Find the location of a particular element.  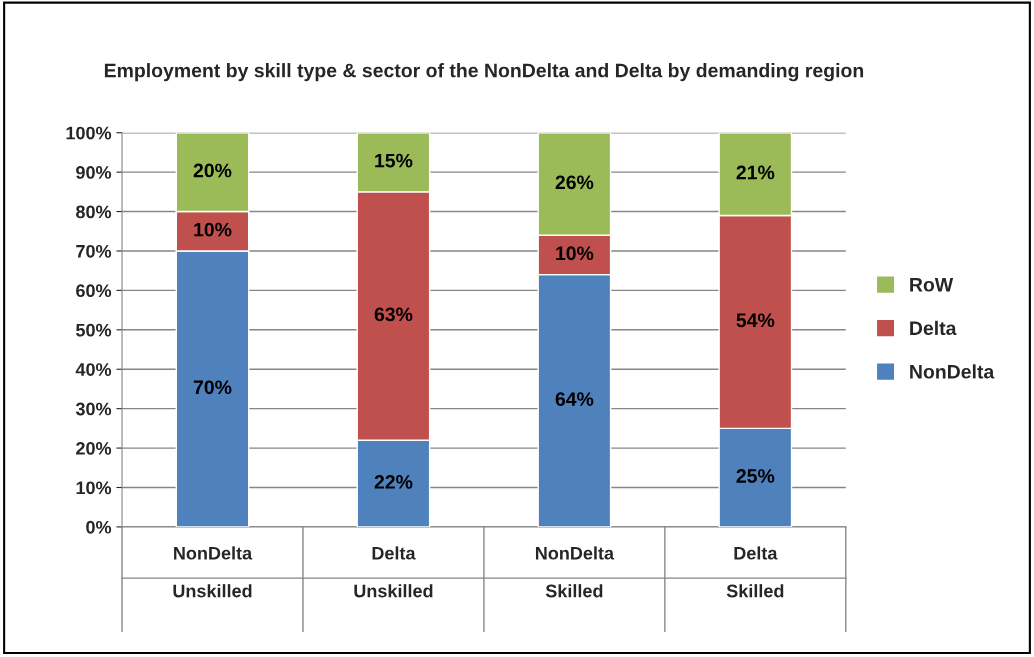

data-label: 25% is located at coordinates (755, 476).